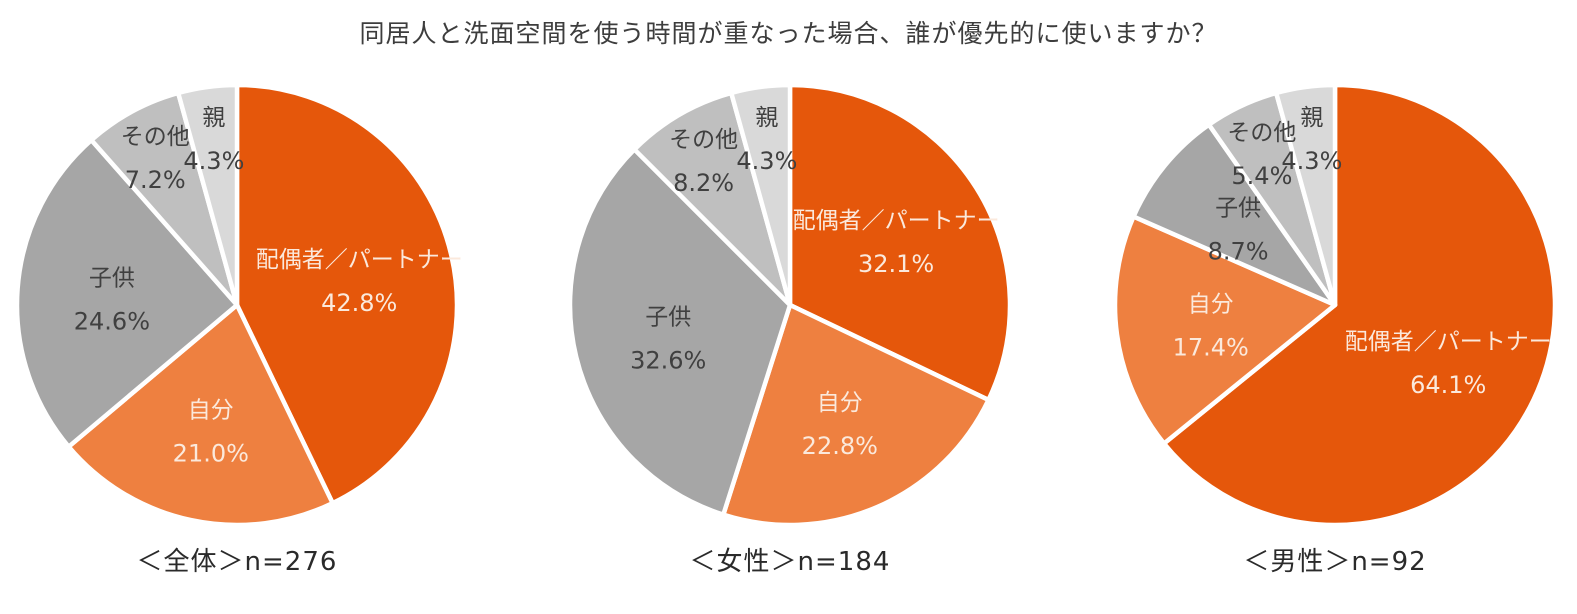  What do you see at coordinates (788, 33) in the screenshot?
I see `page-title: 同居人と洗面空間を使う時間が重なった場合、誰が優先的に使いますか？` at bounding box center [788, 33].